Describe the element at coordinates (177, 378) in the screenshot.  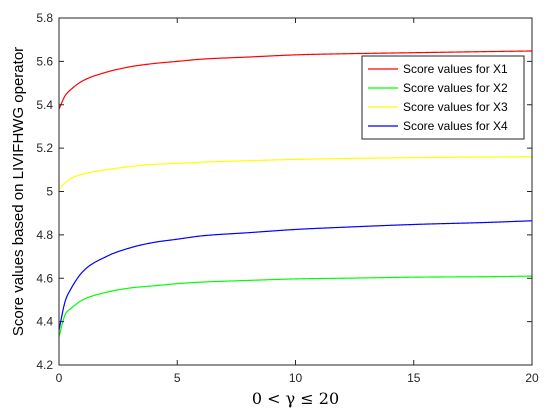
I see `x-tick-label: 5` at that location.